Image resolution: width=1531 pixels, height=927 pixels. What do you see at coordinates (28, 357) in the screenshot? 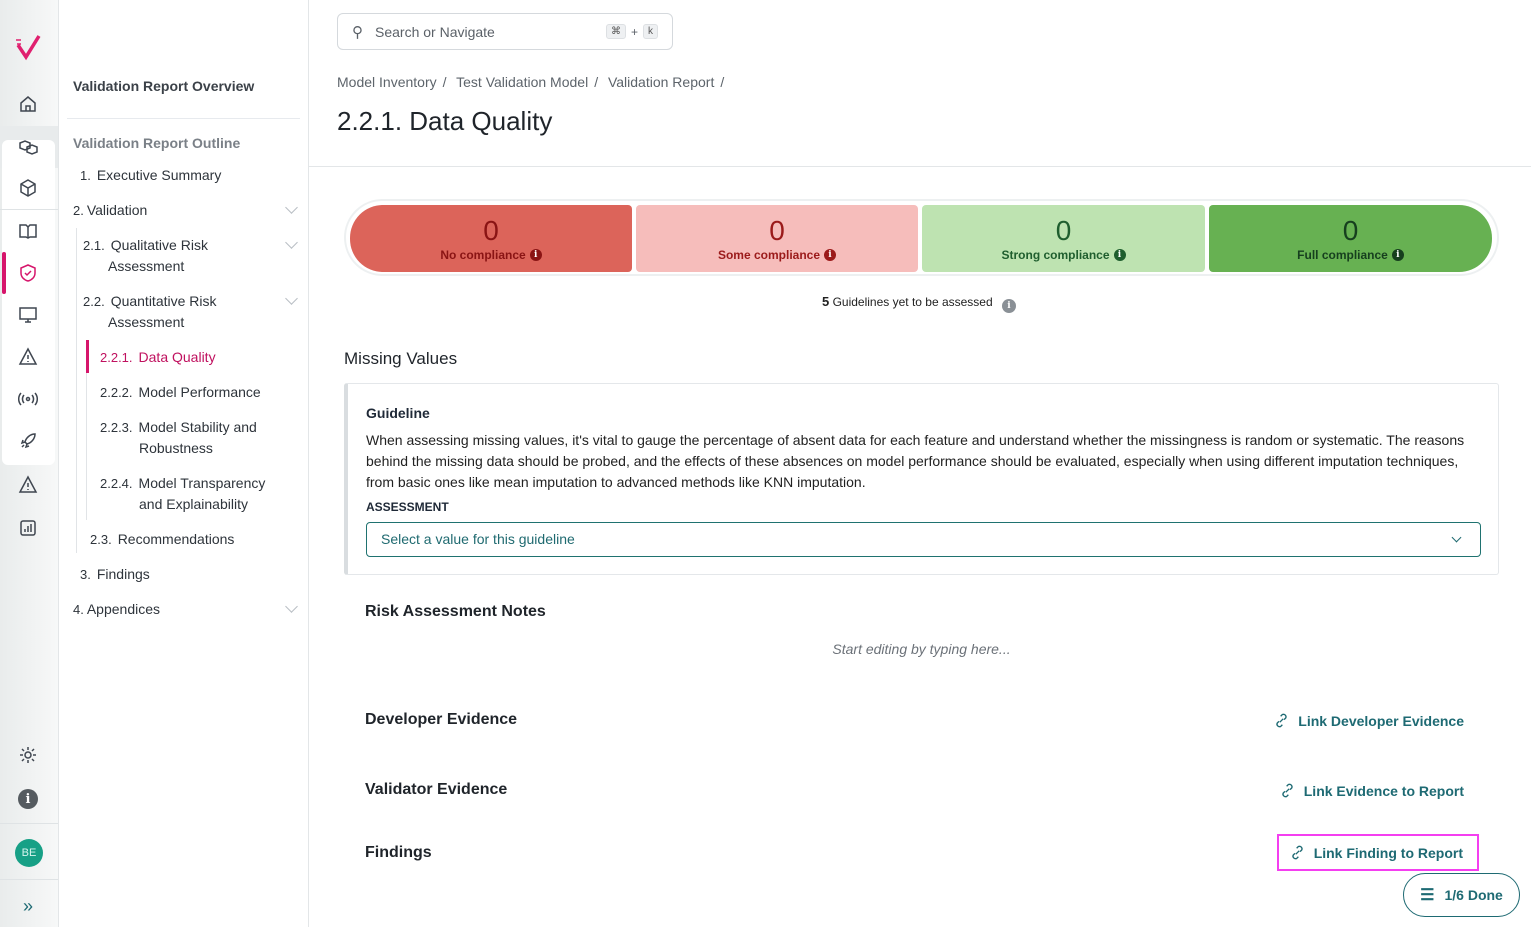
I see `warning-icon` at bounding box center [28, 357].